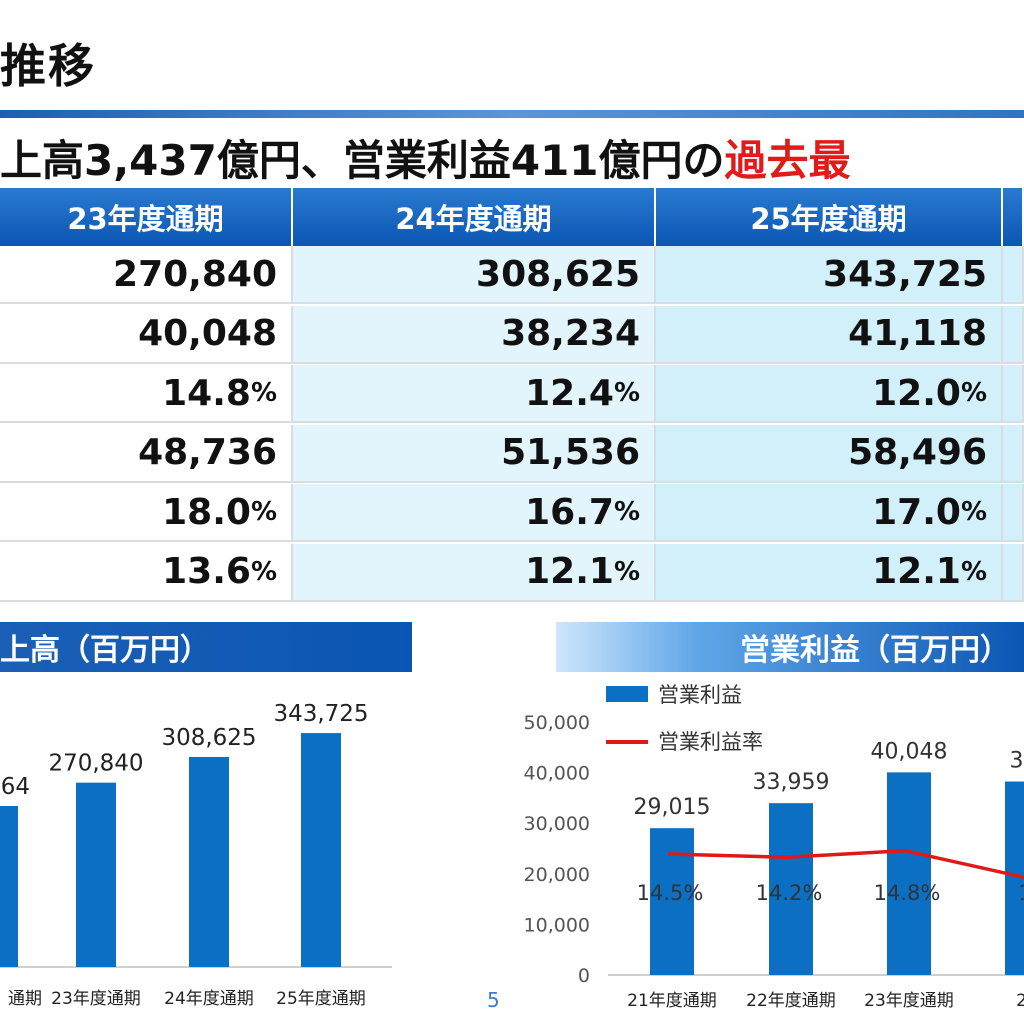 The image size is (1024, 1024). I want to click on legend-bar-swatch, so click(627, 694).